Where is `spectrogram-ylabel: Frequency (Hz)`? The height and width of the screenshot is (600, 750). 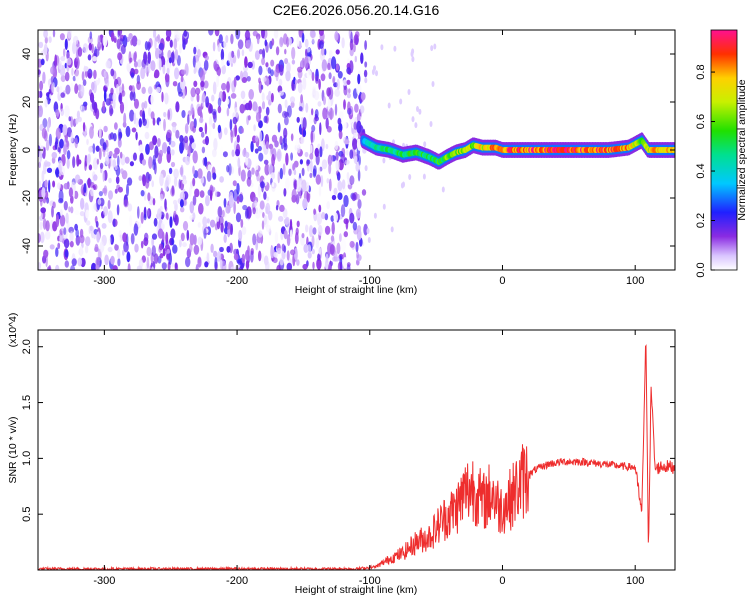
spectrogram-ylabel: Frequency (Hz) is located at coordinates (13, 150).